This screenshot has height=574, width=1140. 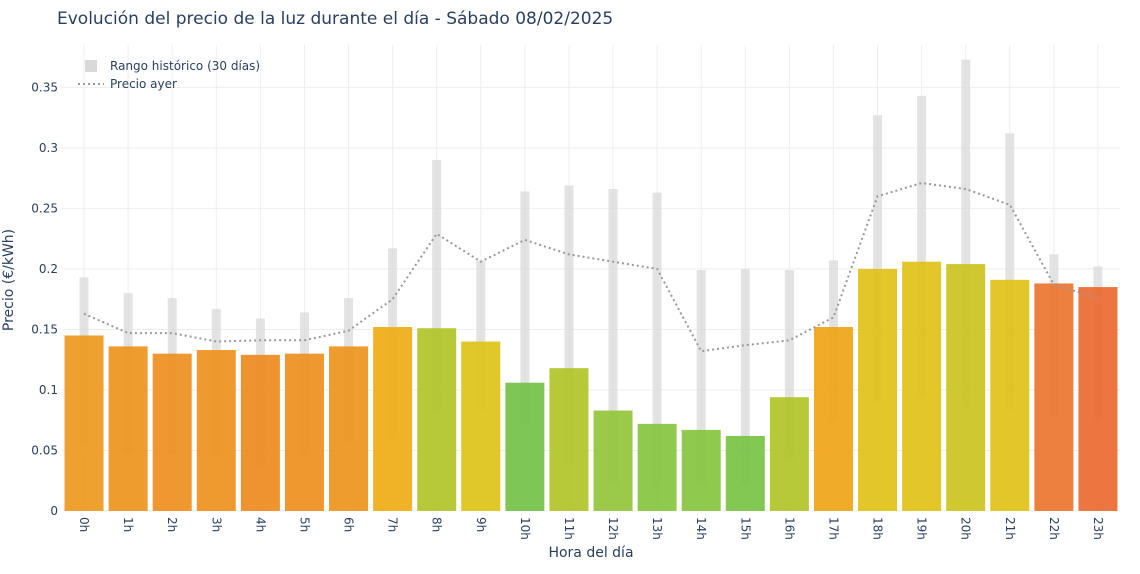 I want to click on y-tick-label: 0.15, so click(x=44, y=329).